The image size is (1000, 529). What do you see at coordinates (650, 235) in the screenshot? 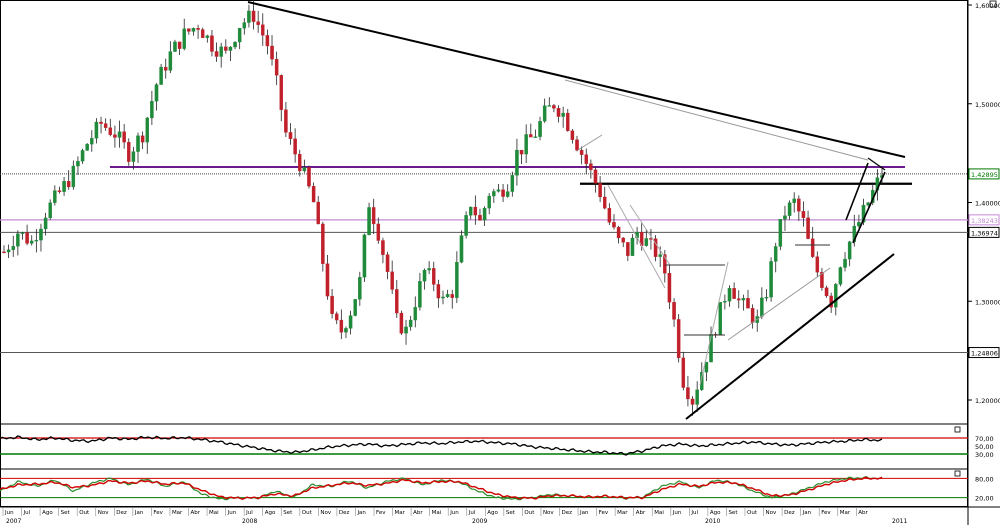
I see `channel-line` at bounding box center [650, 235].